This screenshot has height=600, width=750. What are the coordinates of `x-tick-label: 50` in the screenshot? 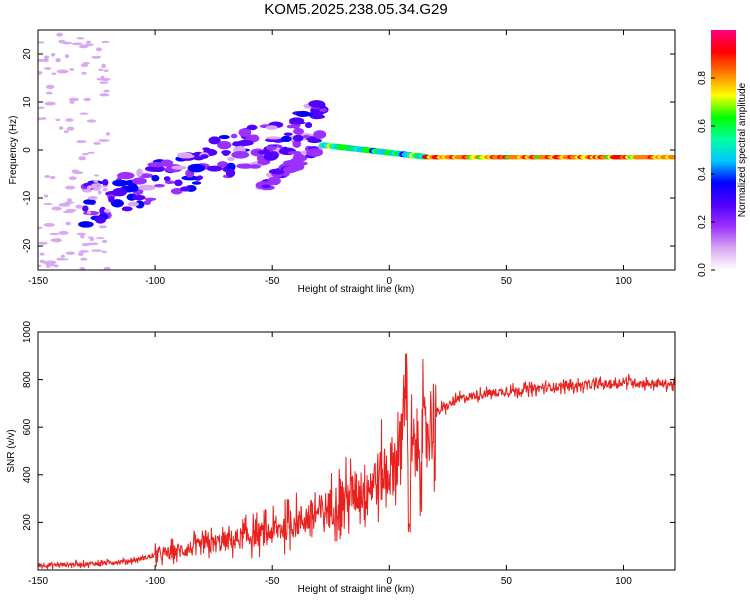 It's located at (507, 281).